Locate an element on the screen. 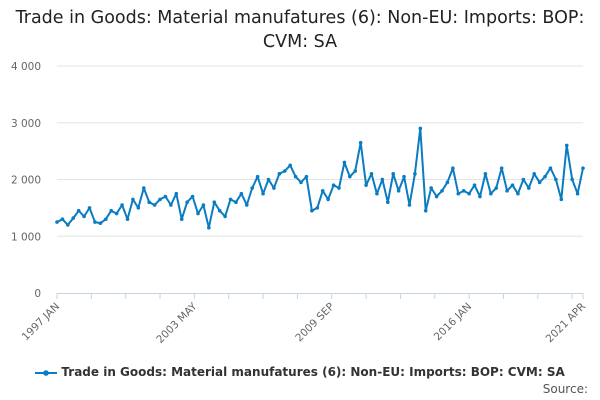 The image size is (600, 400). x-tick-label: 2009 SEP is located at coordinates (315, 323).